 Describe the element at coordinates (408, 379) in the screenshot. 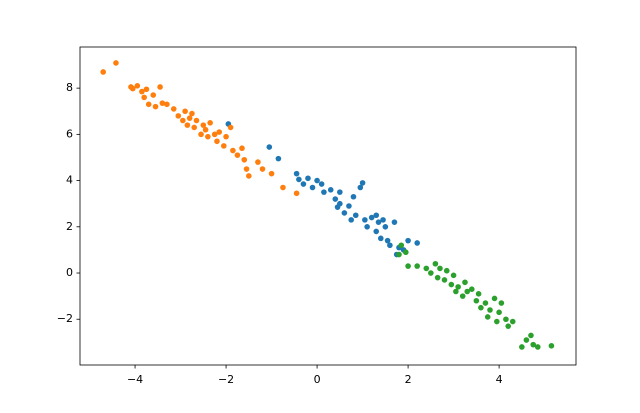

I see `x-tick-label: 2` at that location.